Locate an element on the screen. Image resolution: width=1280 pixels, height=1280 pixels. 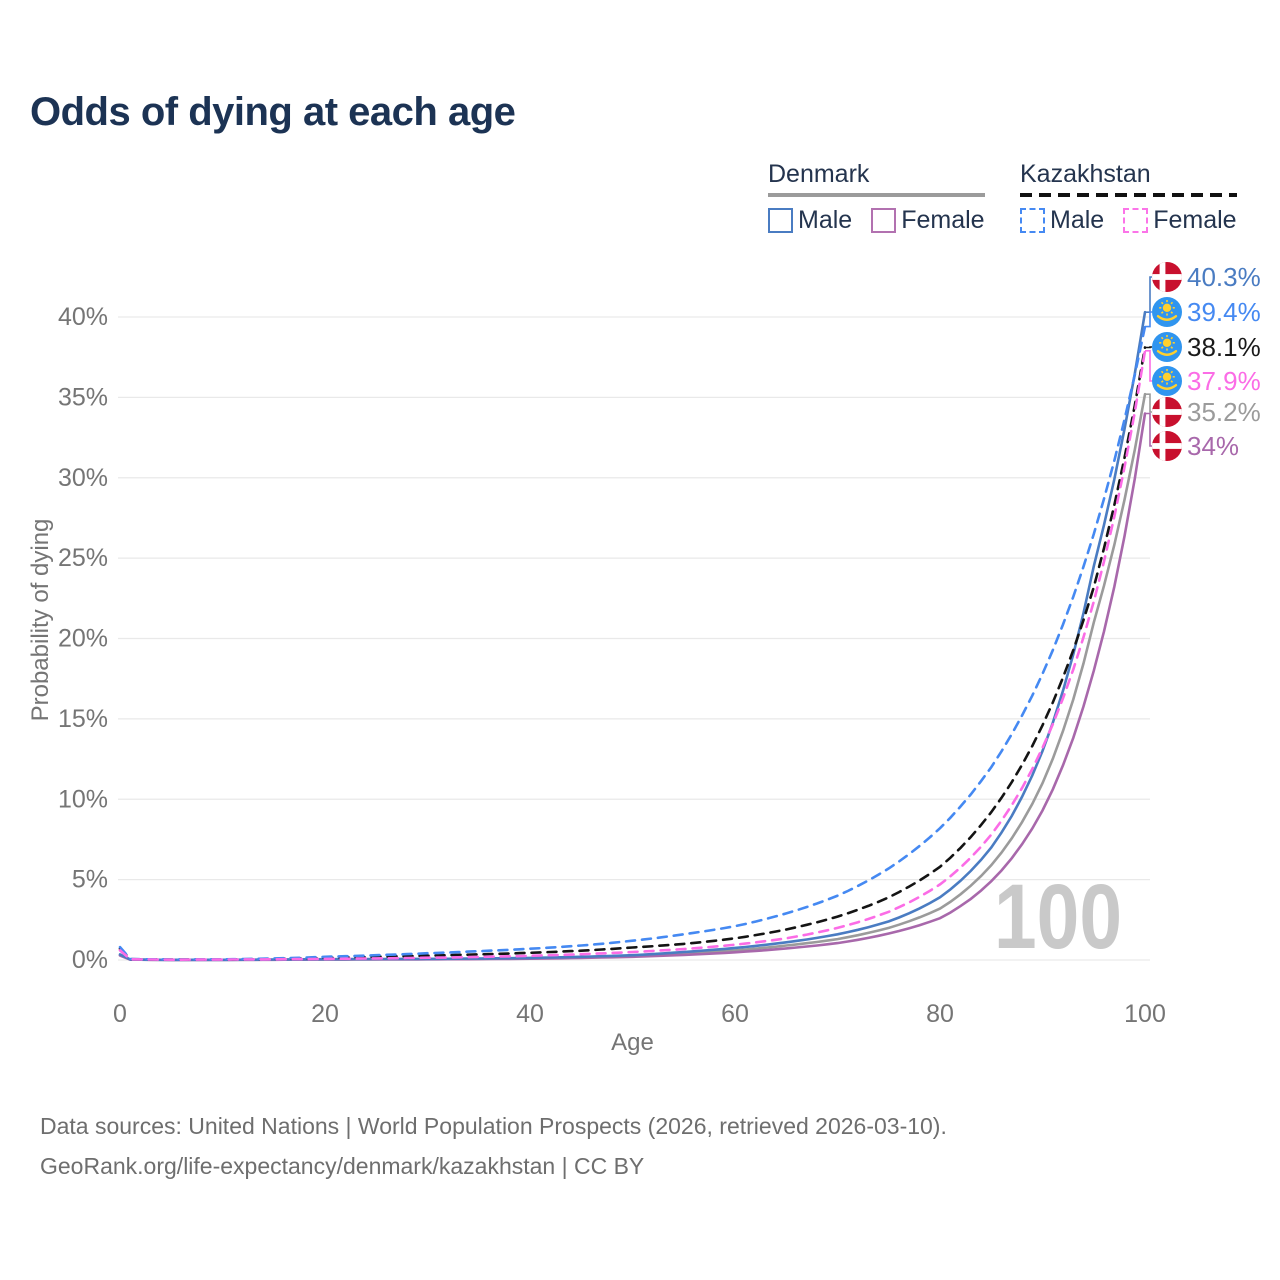
legend-country-denmark: Denmark is located at coordinates (819, 174).